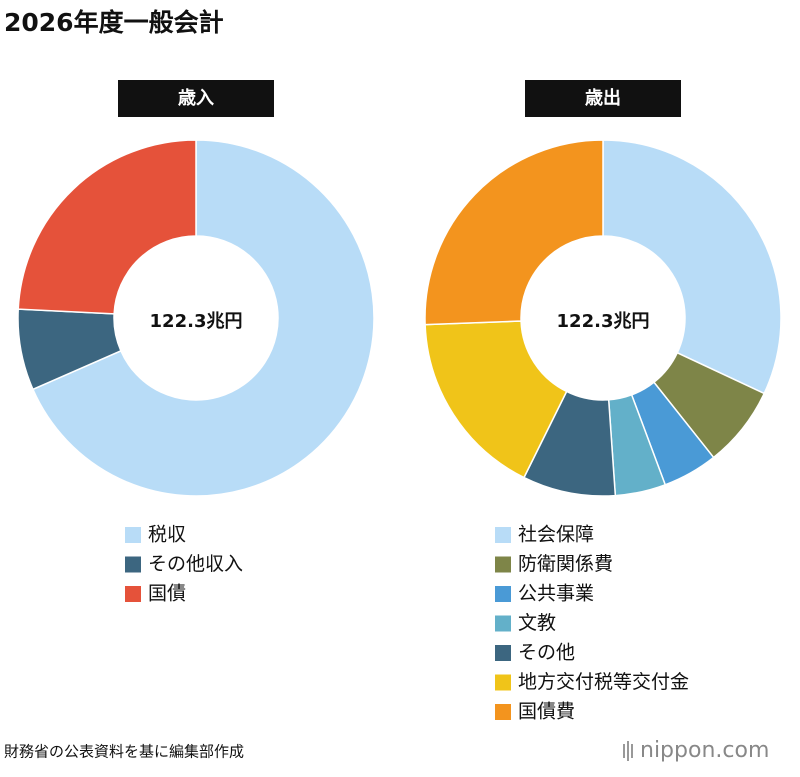 The height and width of the screenshot is (777, 800). Describe the element at coordinates (167, 594) in the screenshot. I see `legend-label: 国債` at that location.